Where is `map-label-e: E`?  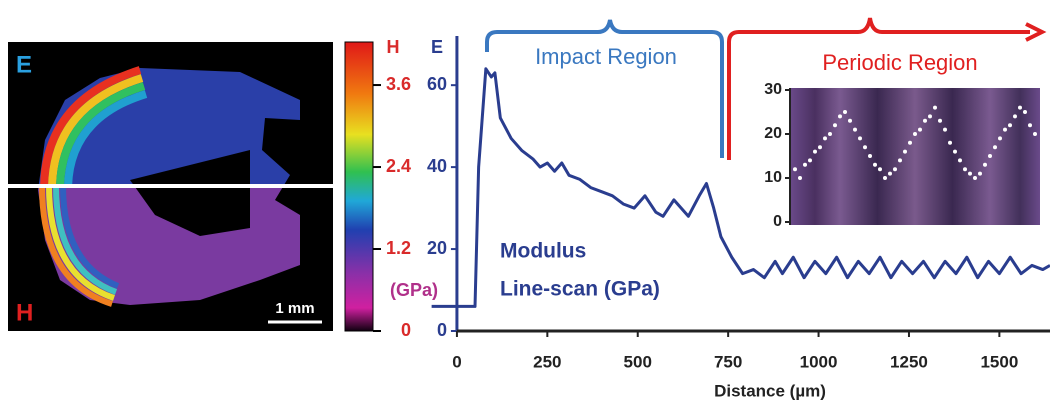
map-label-e: E is located at coordinates (24, 64).